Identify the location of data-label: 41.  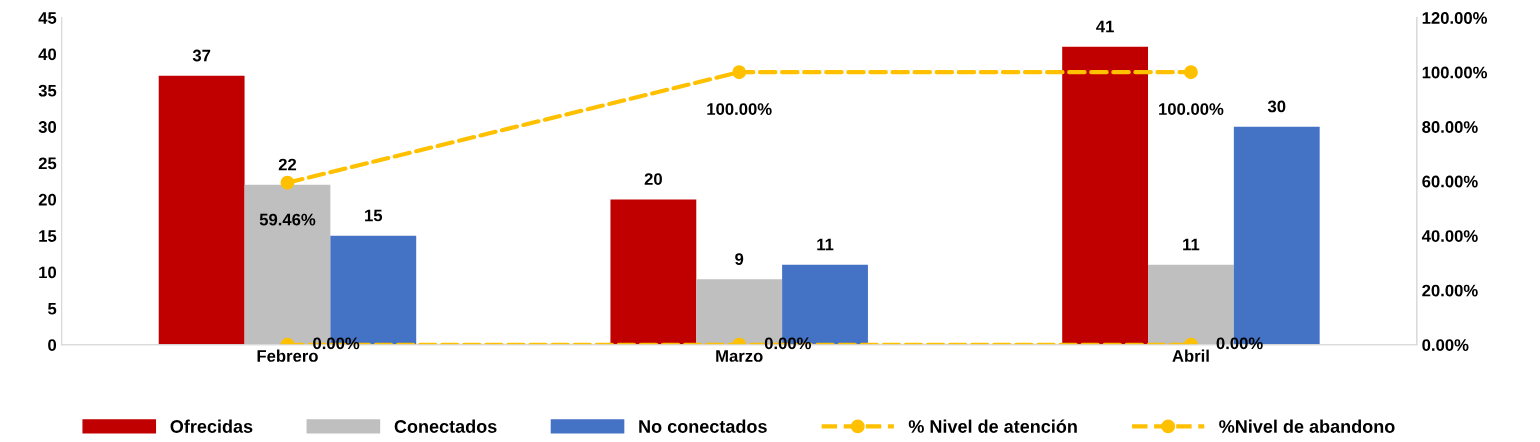
(1105, 26).